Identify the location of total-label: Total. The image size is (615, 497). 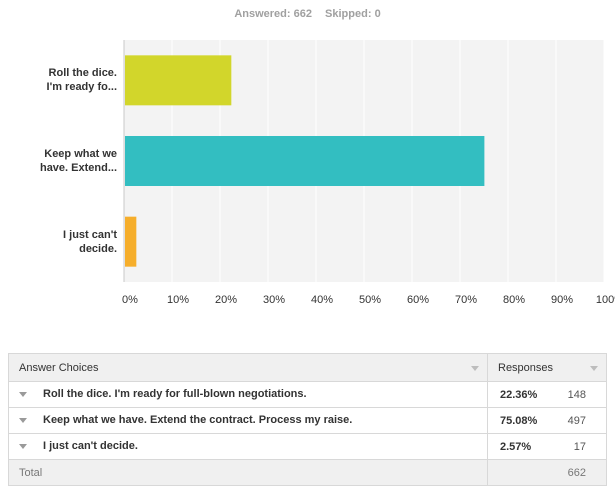
(248, 472).